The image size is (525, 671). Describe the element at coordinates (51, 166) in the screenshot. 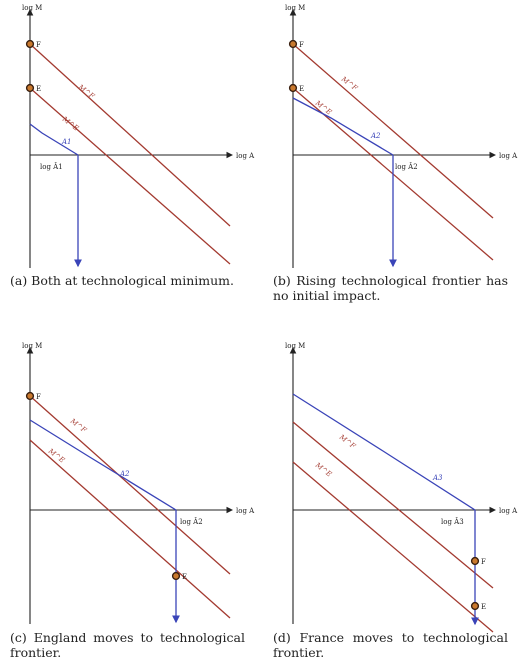

I see `threshold-label: log Â1` at that location.